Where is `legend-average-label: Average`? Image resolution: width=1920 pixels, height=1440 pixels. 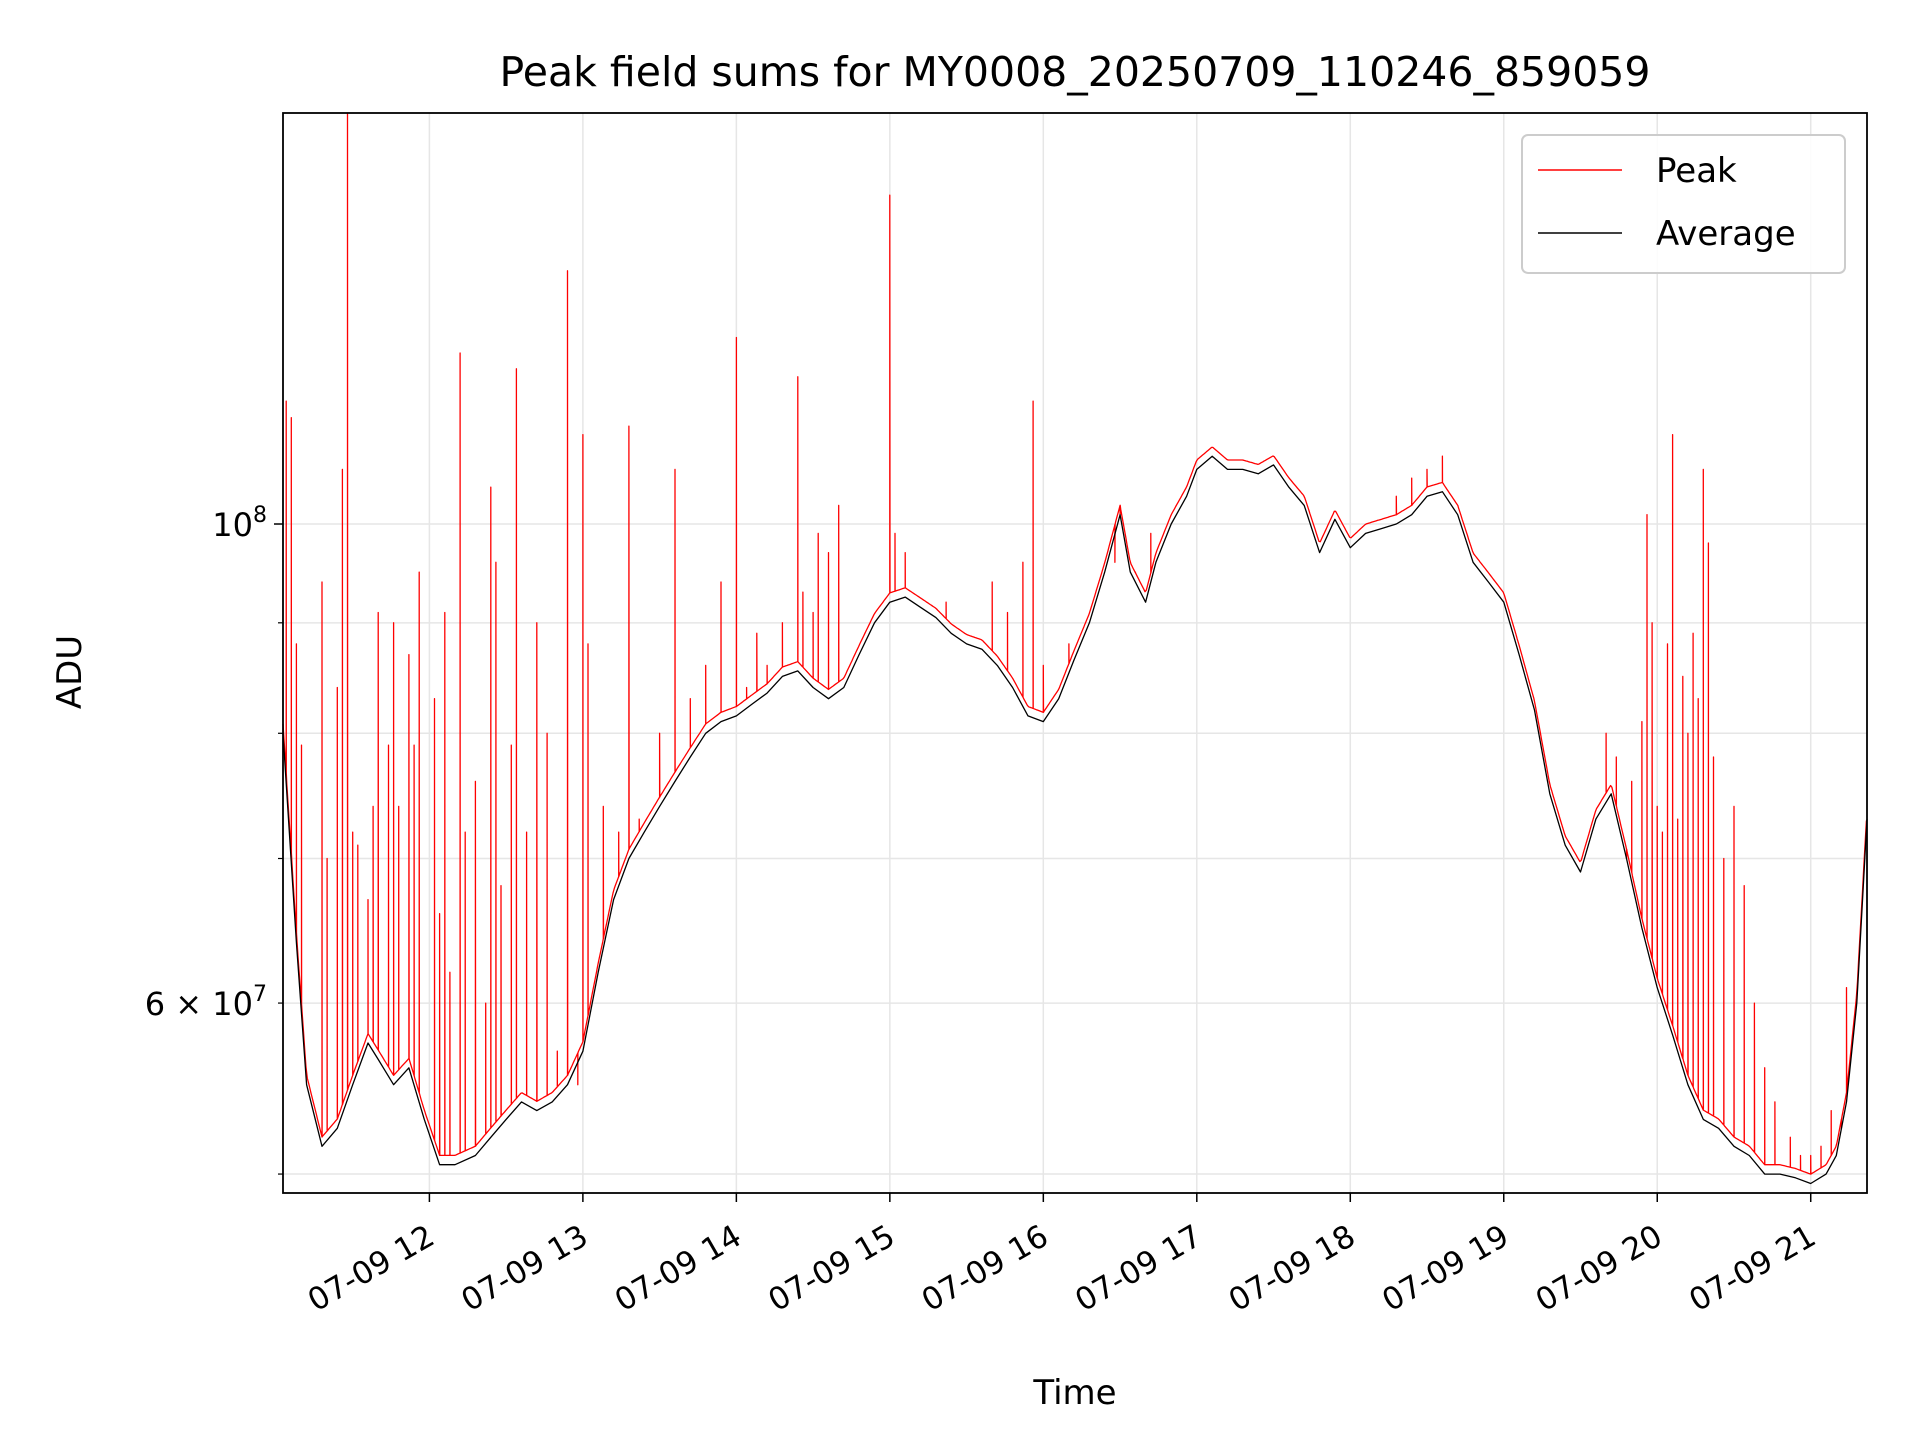
legend-average-label: Average is located at coordinates (1726, 234).